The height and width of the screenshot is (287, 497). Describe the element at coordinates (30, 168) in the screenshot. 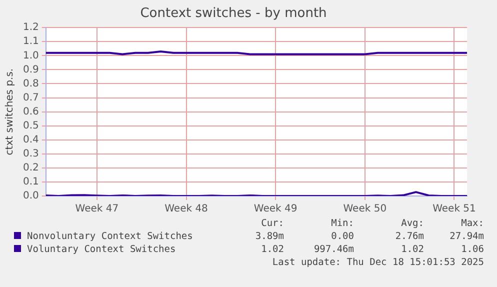

I see `y-tick-label: 0.2` at that location.